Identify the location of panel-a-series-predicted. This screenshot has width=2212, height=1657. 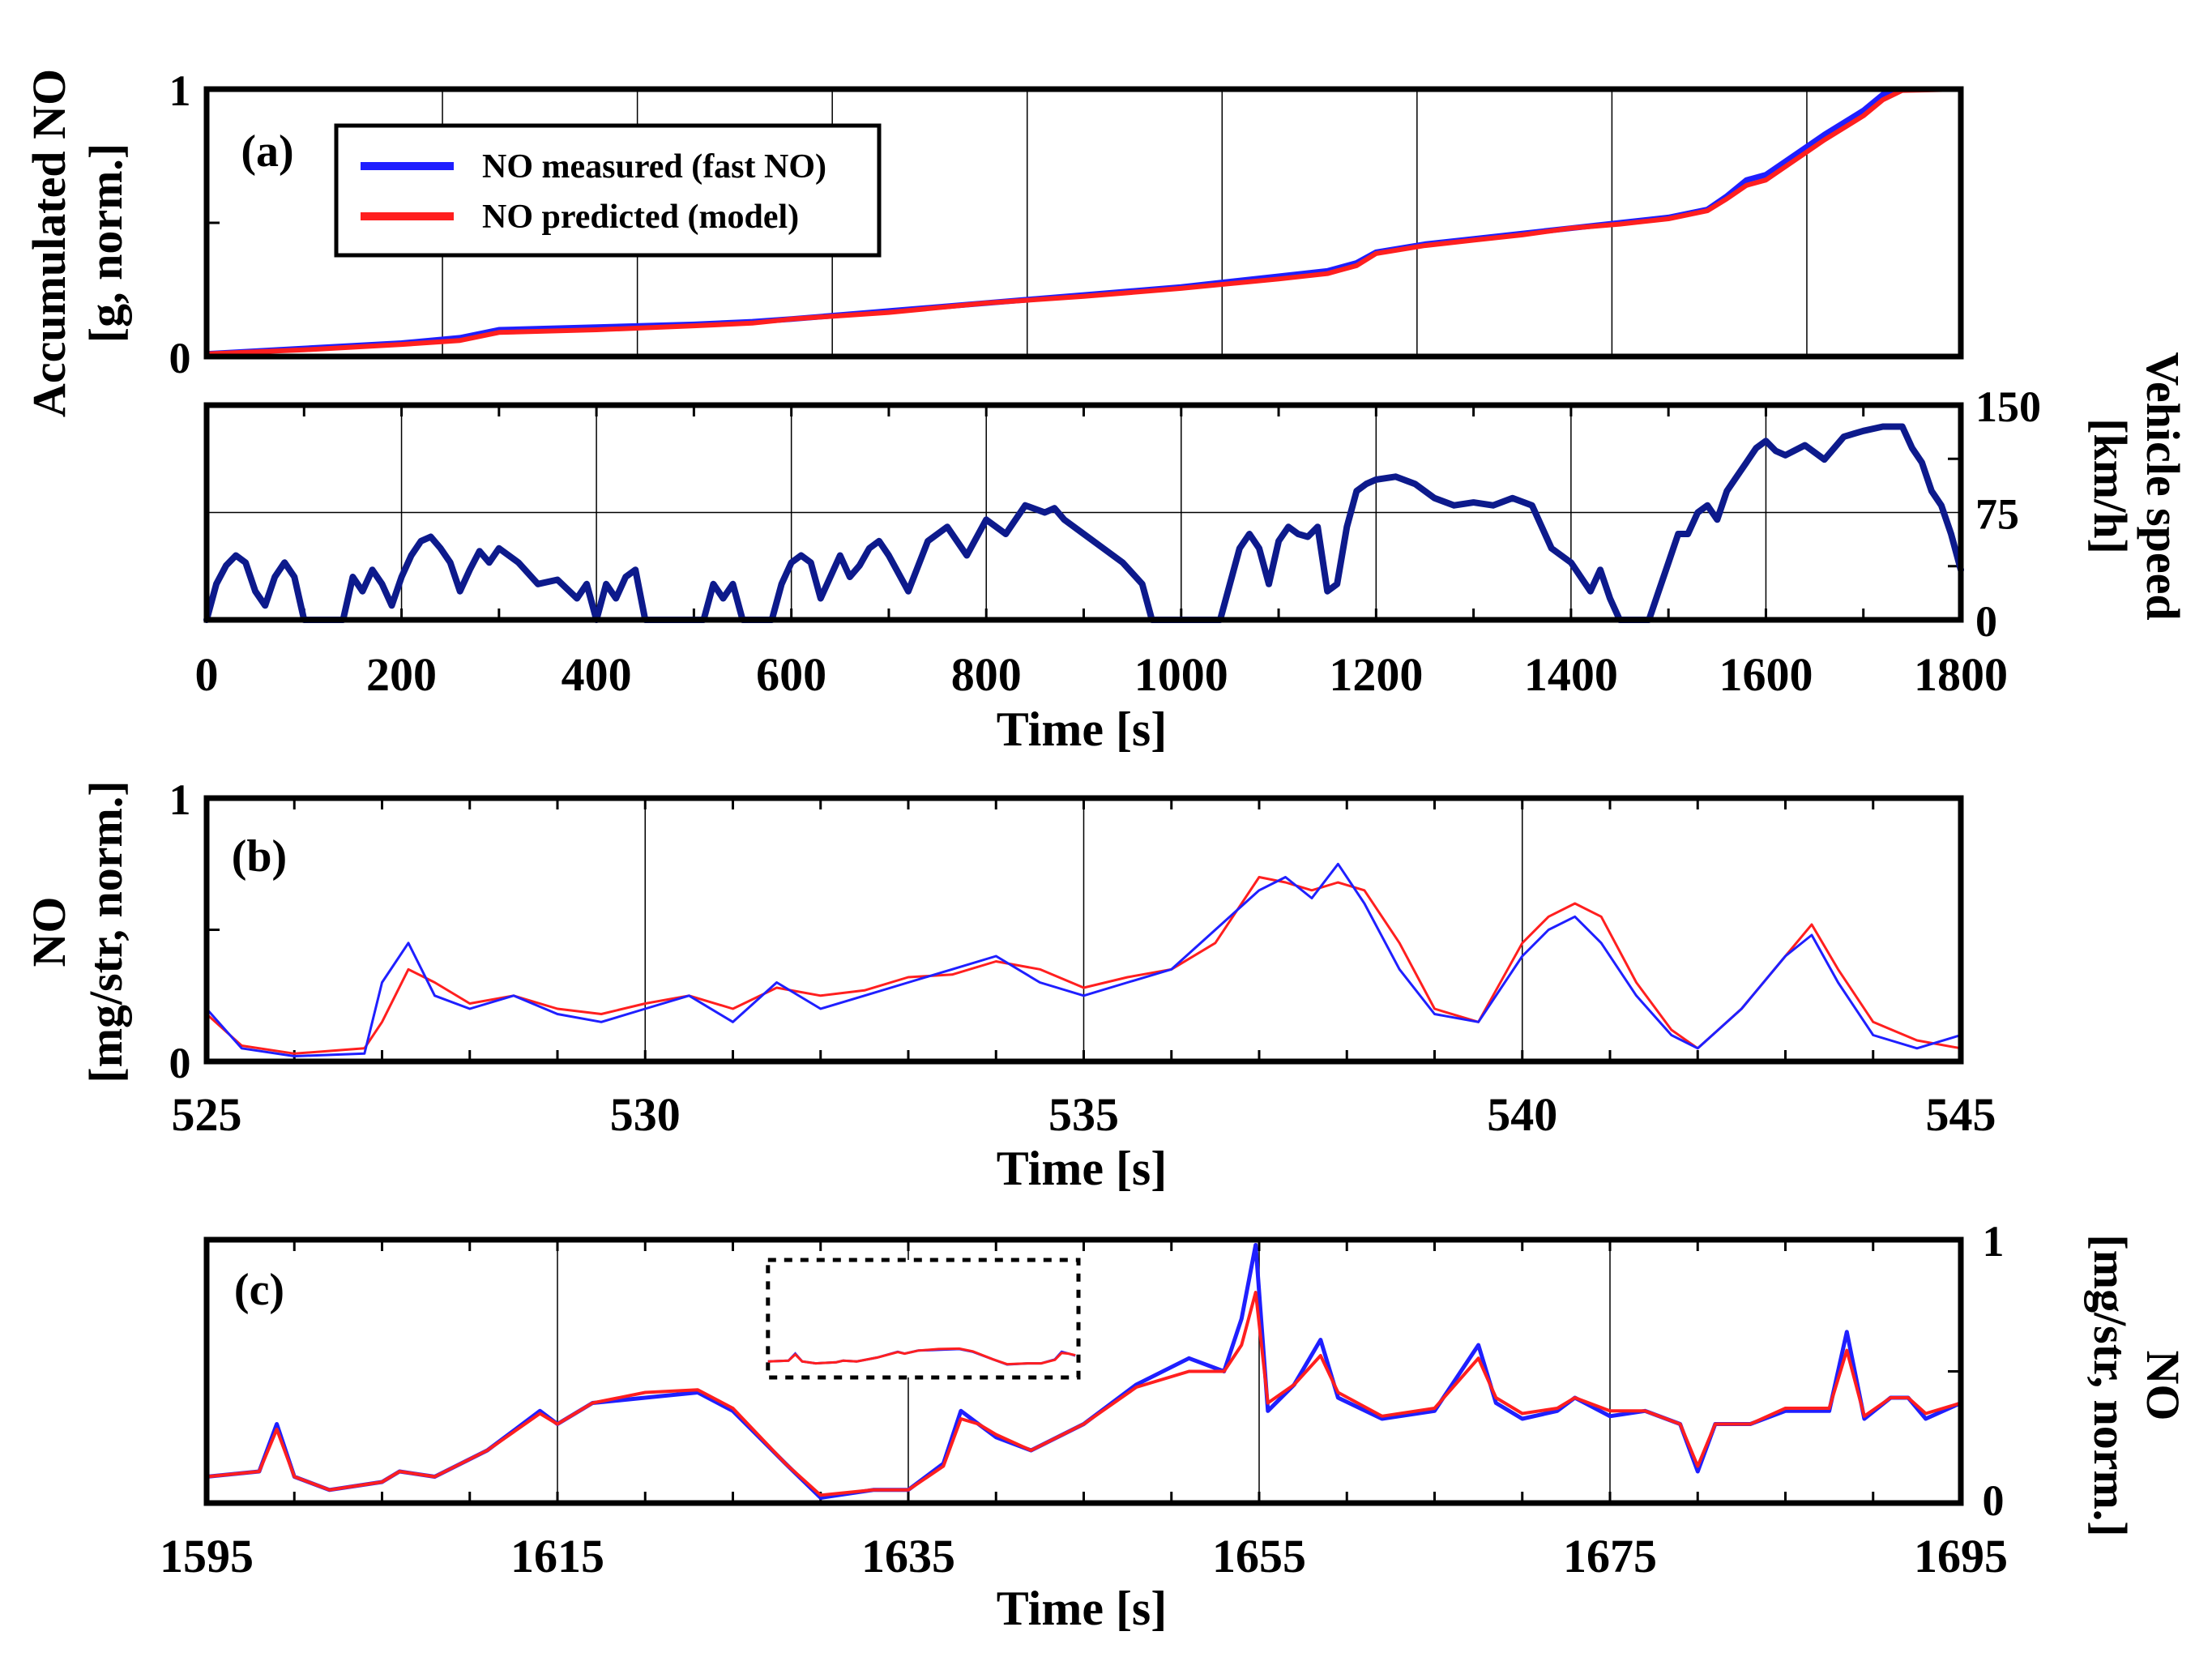
(1083, 222).